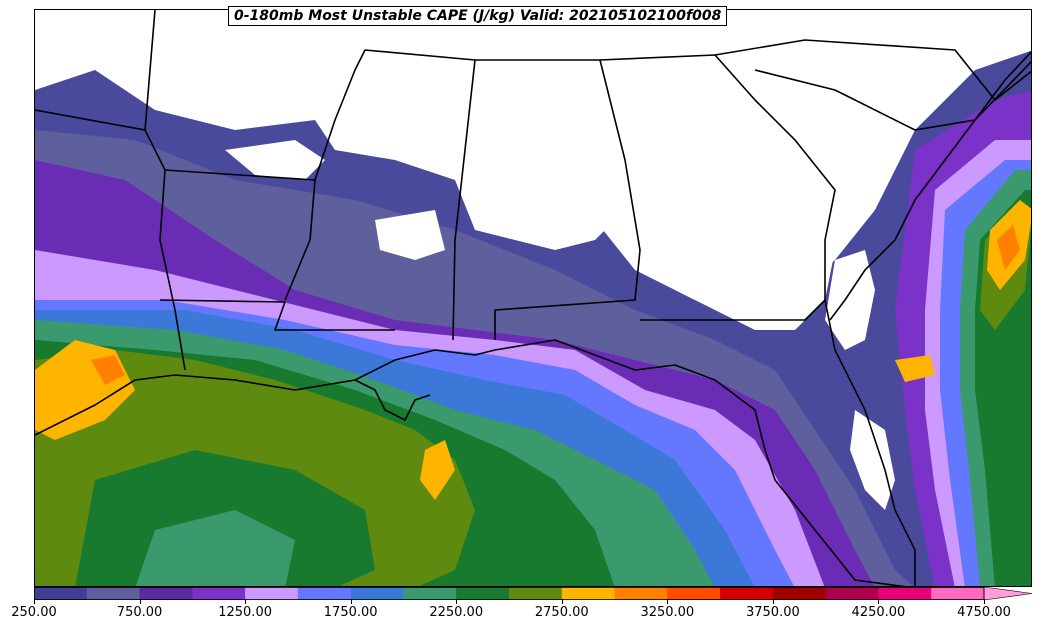 The height and width of the screenshot is (633, 1042). I want to click on louisiana-delta, so click(392, 400).